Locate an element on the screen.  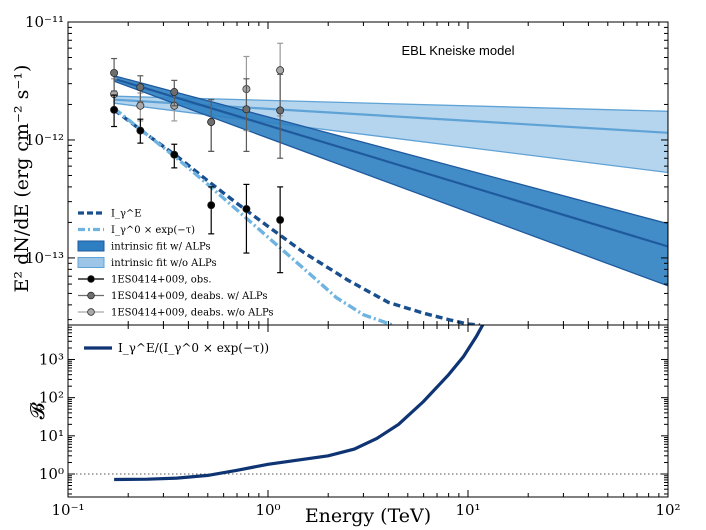
legend-label: I_γ^0 × exp(−τ) is located at coordinates (153, 230).